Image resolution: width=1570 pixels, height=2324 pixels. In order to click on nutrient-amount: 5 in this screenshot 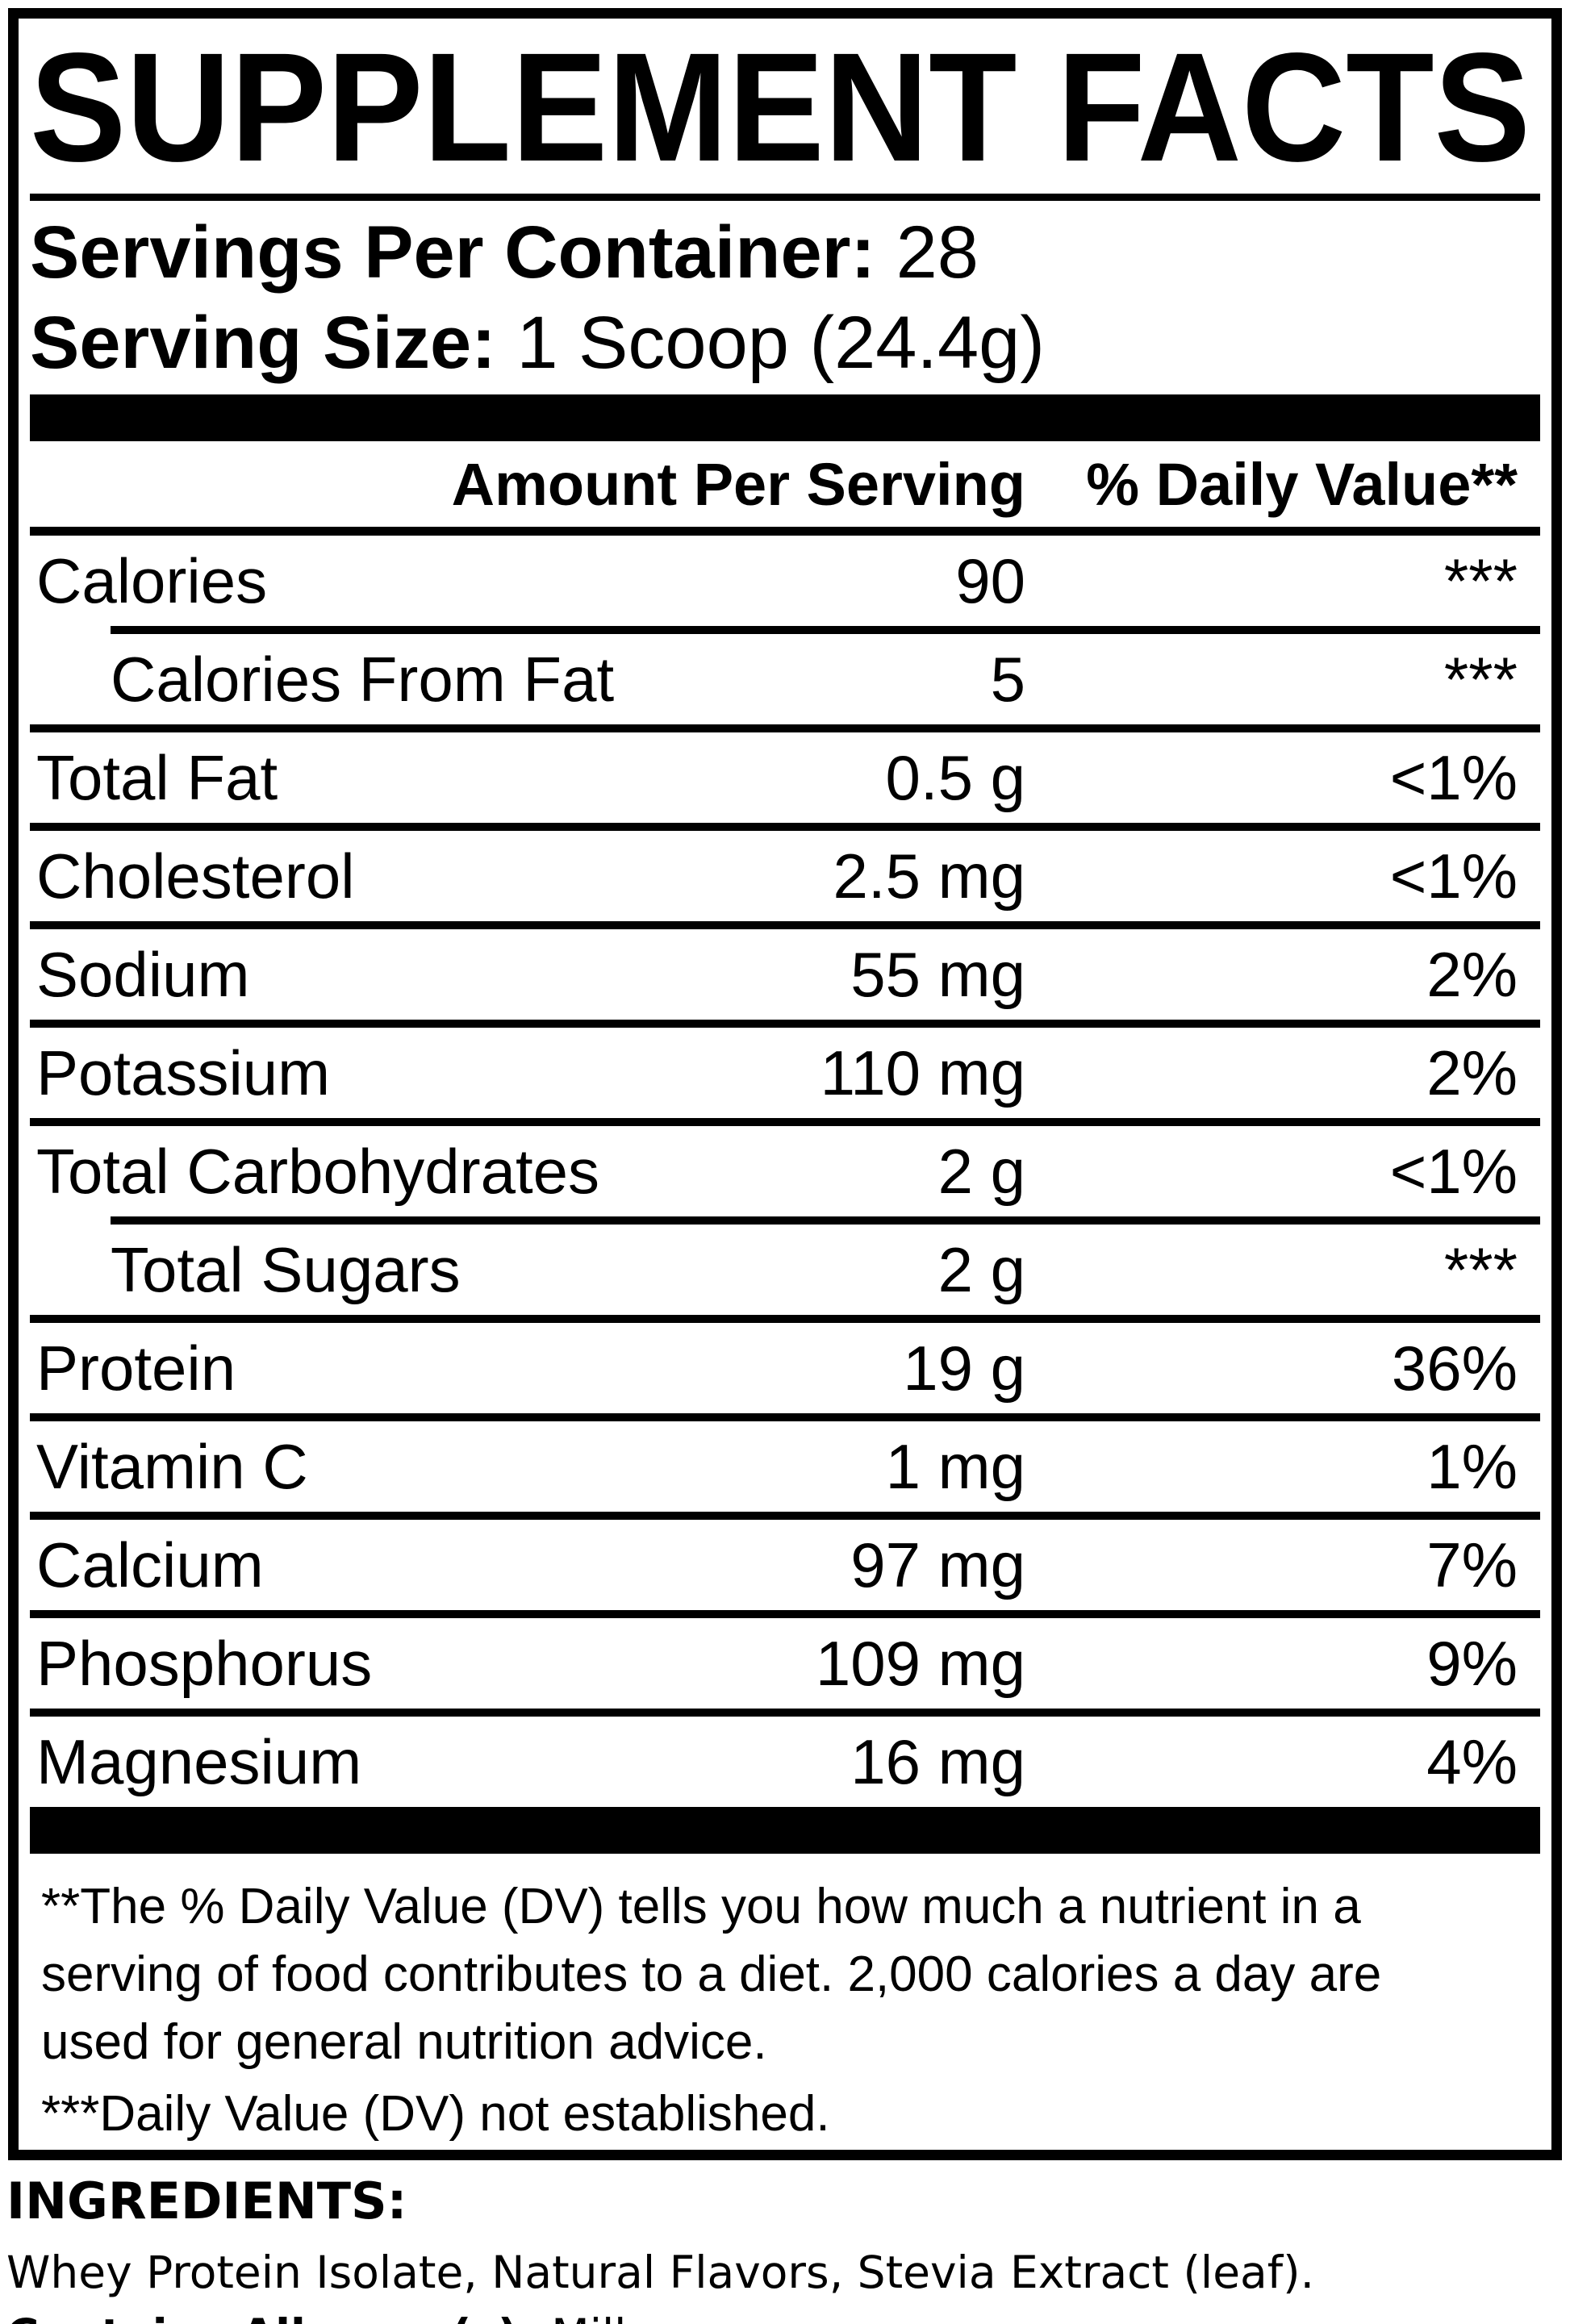, I will do `click(1008, 679)`.